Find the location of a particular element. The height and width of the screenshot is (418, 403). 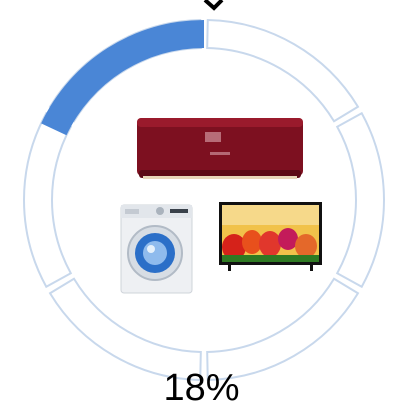

clipped-character is located at coordinates (213, 5).